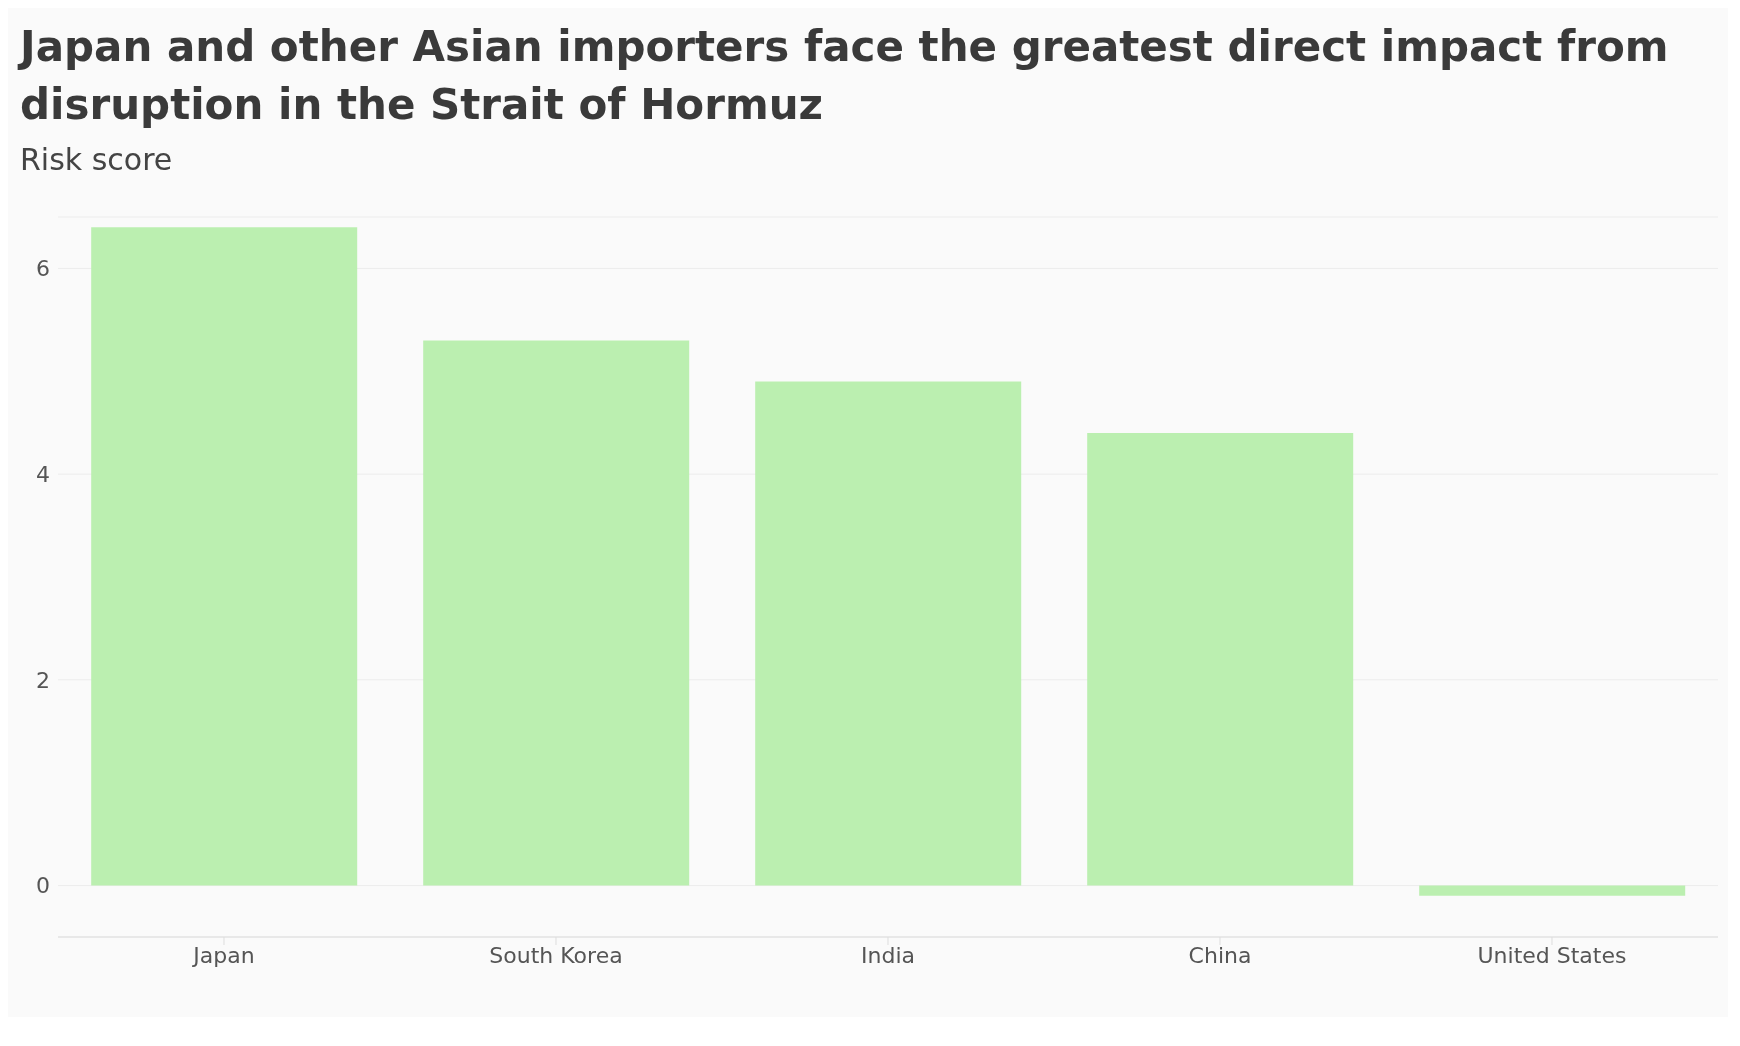  What do you see at coordinates (43, 886) in the screenshot?
I see `y-tick-label: 0` at bounding box center [43, 886].